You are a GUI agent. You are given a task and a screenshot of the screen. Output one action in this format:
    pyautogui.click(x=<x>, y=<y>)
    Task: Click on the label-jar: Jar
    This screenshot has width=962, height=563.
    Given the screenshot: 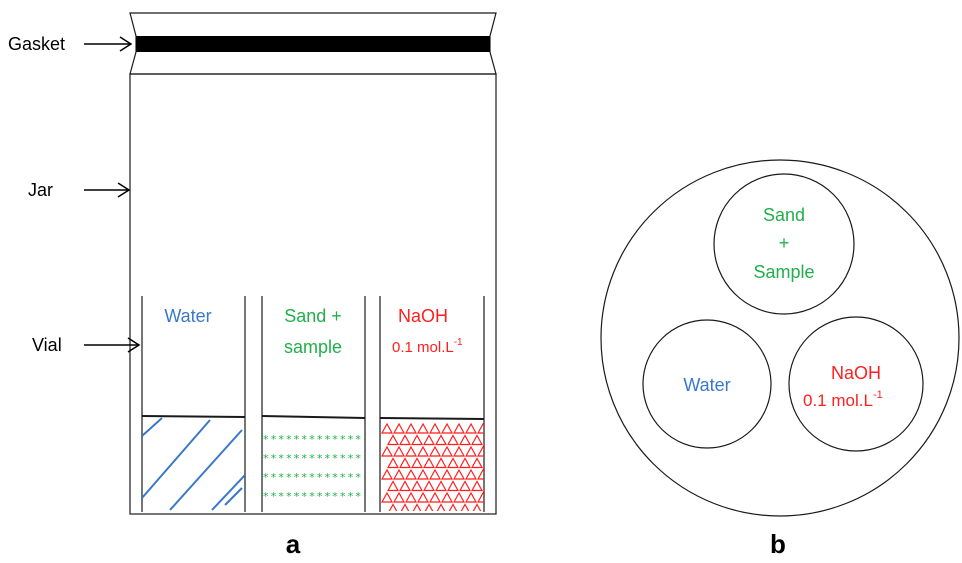 What is the action you would take?
    pyautogui.click(x=79, y=190)
    